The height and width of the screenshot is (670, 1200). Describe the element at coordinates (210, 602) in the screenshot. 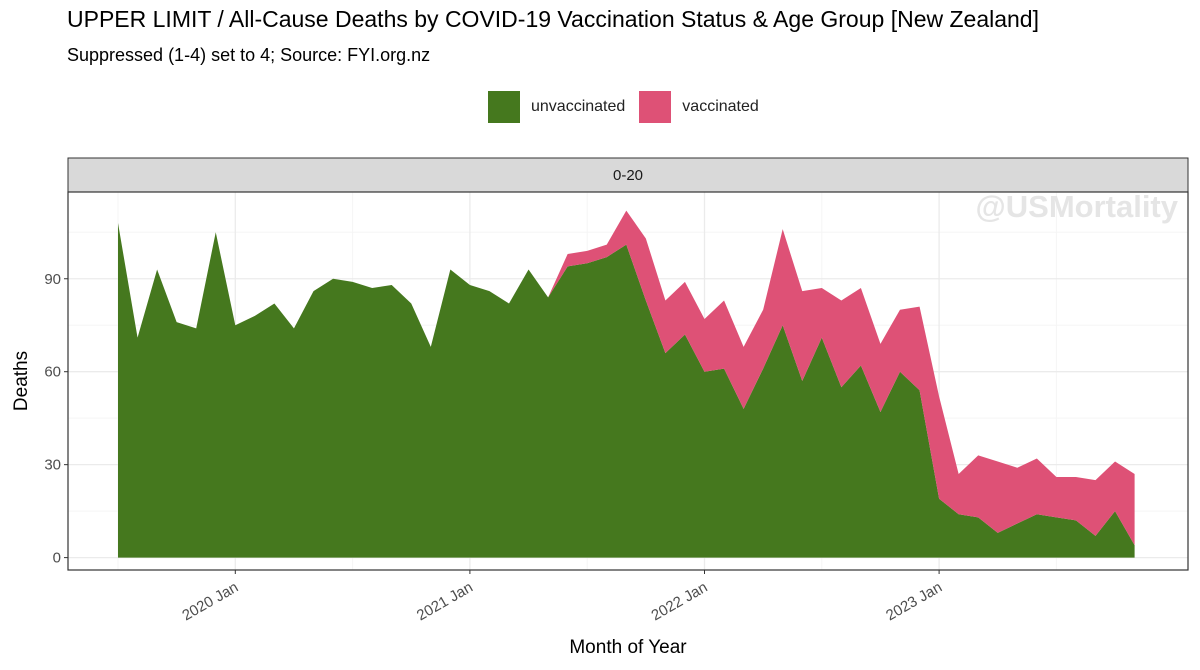

I see `x-tick-label: 2020 Jan` at that location.